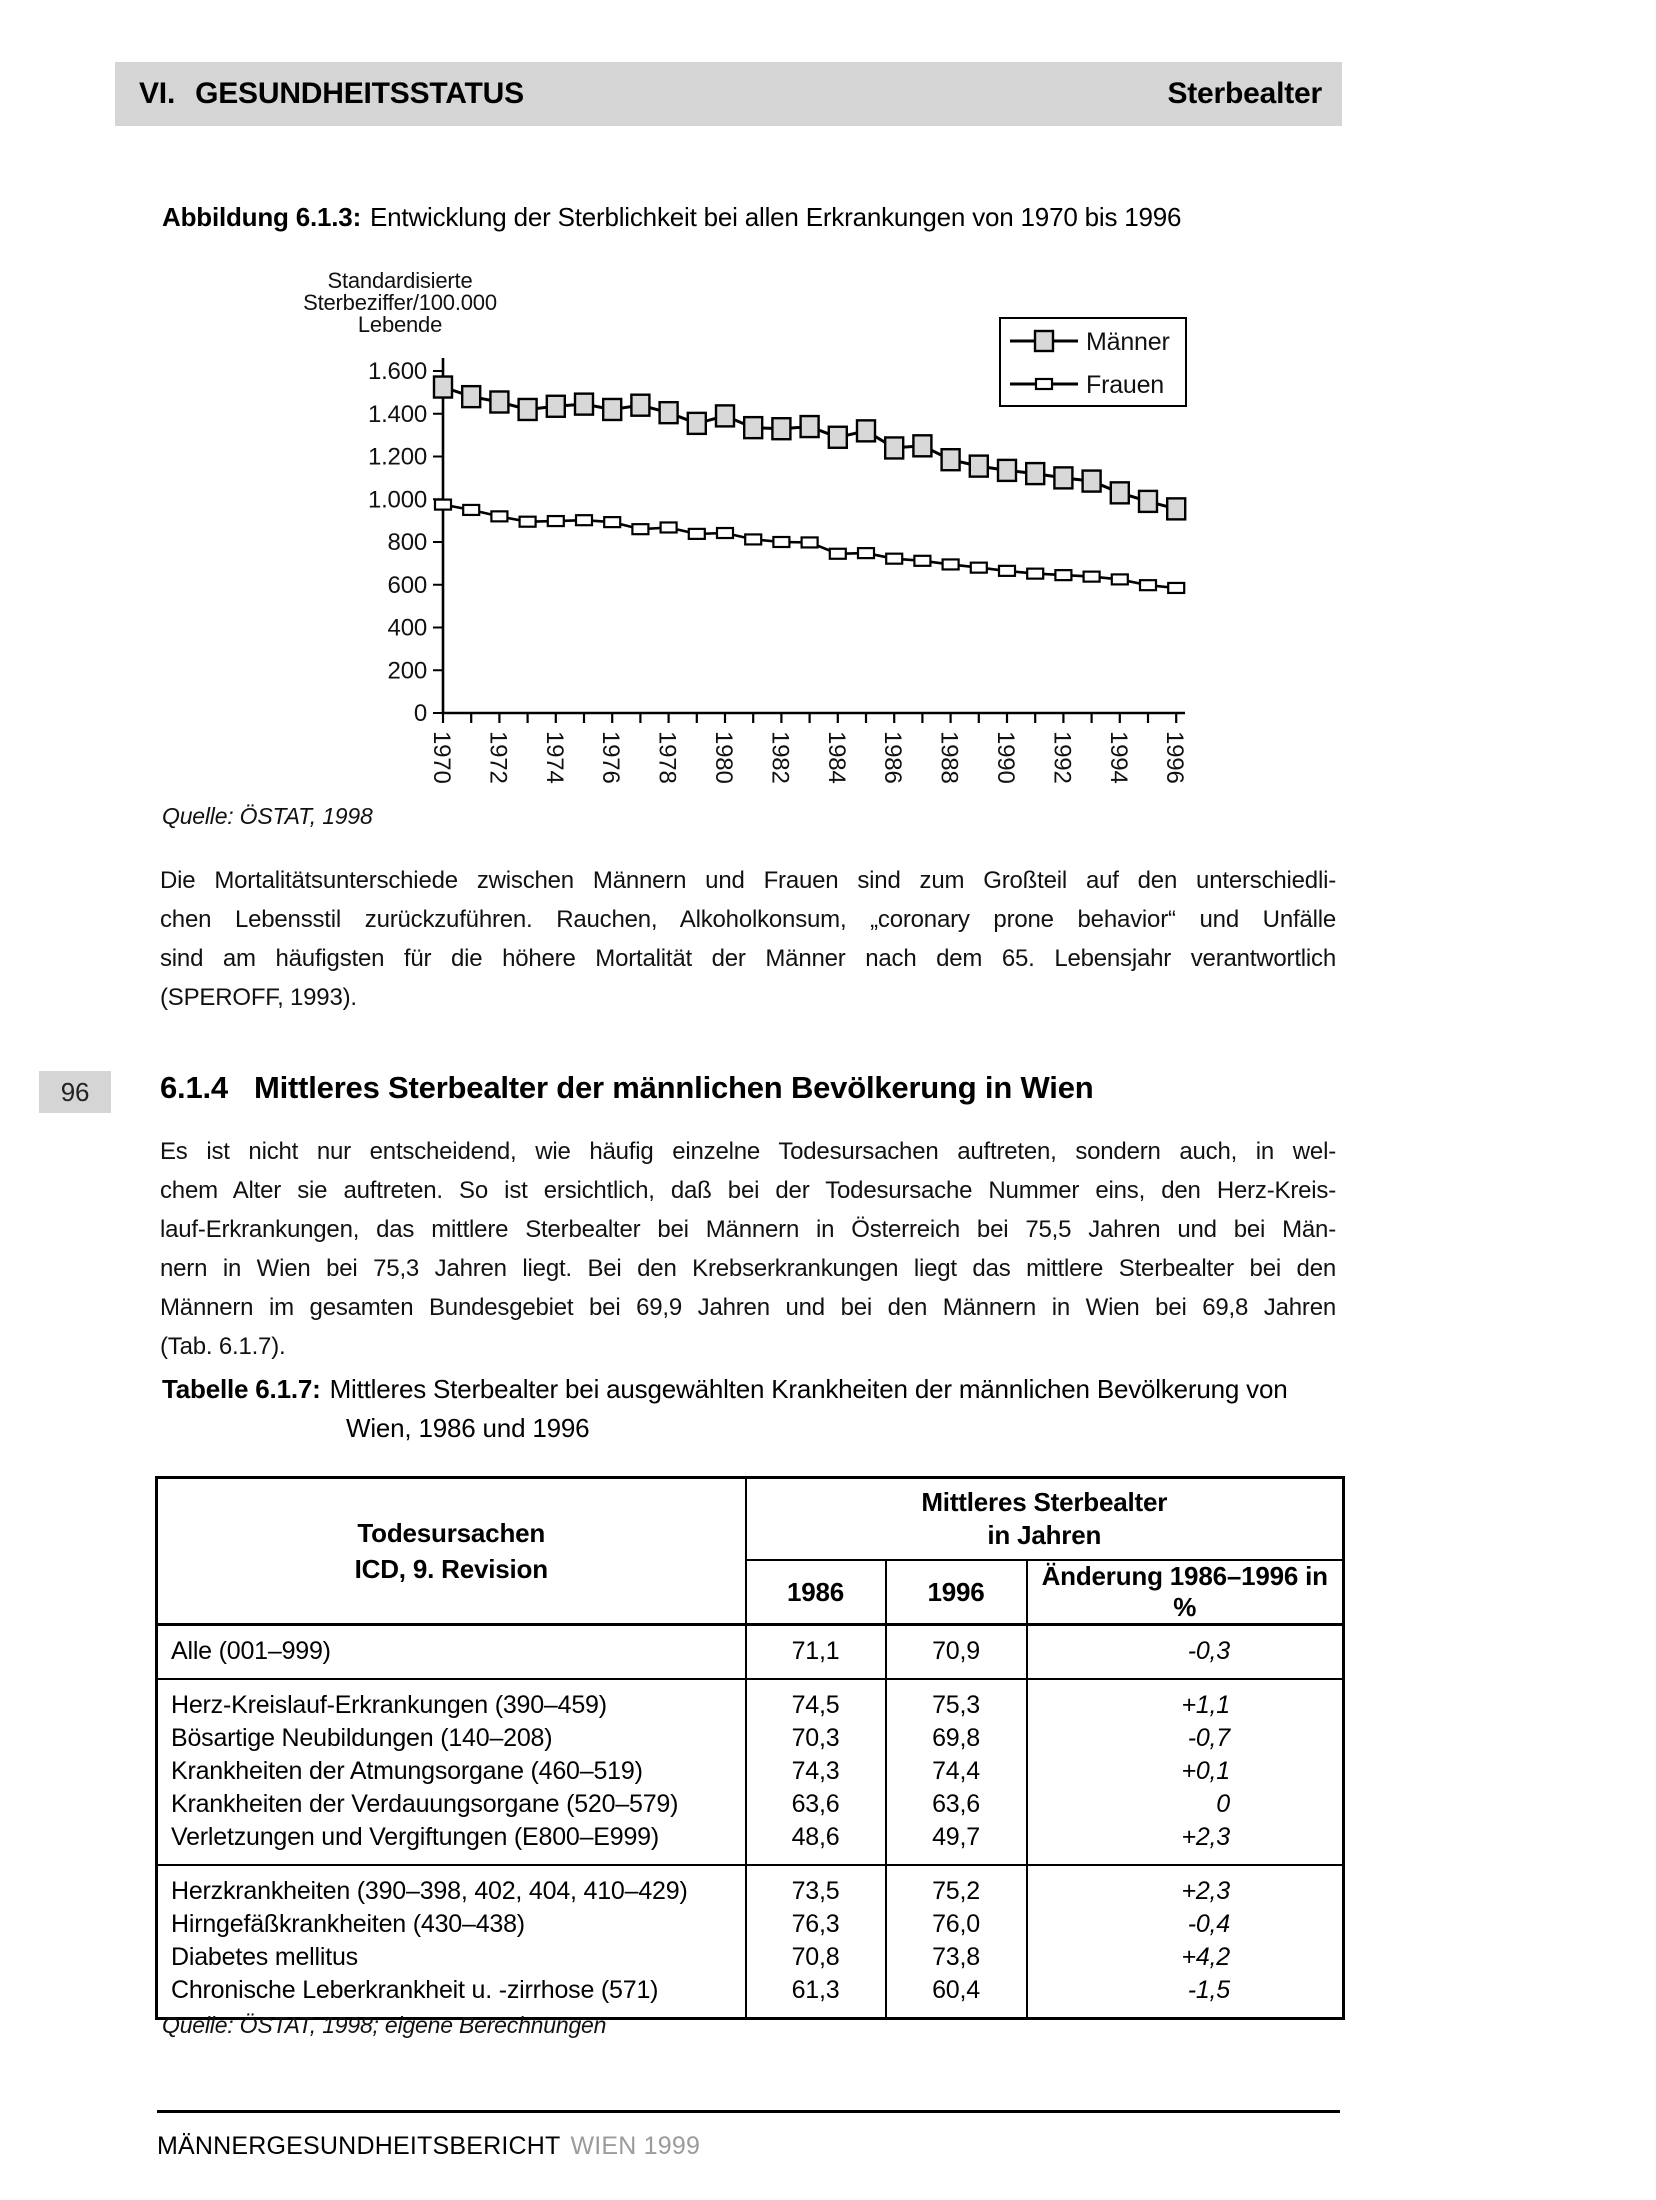 This screenshot has width=1656, height=2200. Describe the element at coordinates (1184, 1804) in the screenshot. I see `change-cell: 0` at that location.